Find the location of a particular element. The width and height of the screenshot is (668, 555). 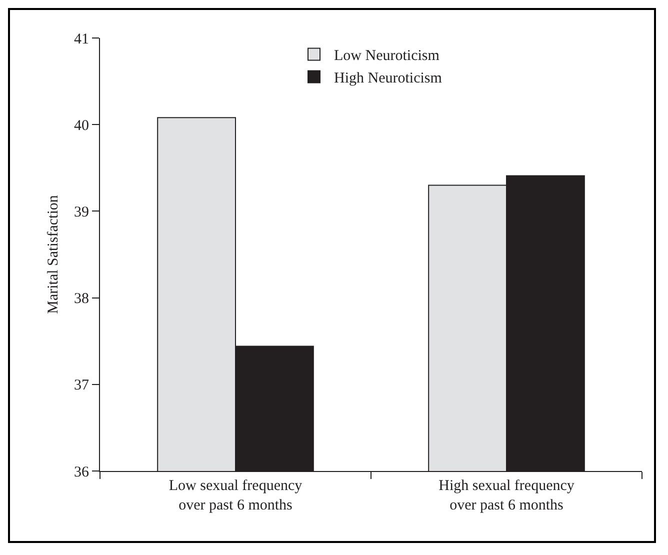

y-tick-label: 36 is located at coordinates (82, 472).